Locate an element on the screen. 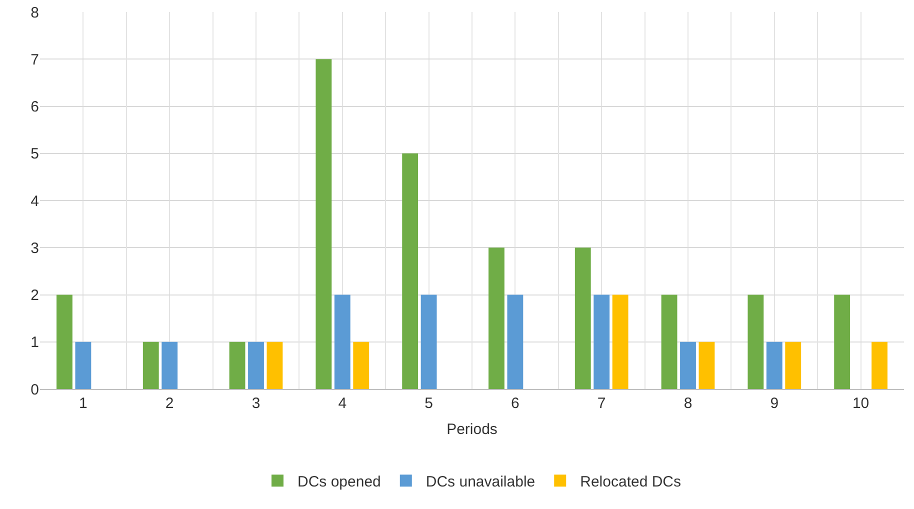  x-tick-label: 8 is located at coordinates (688, 403).